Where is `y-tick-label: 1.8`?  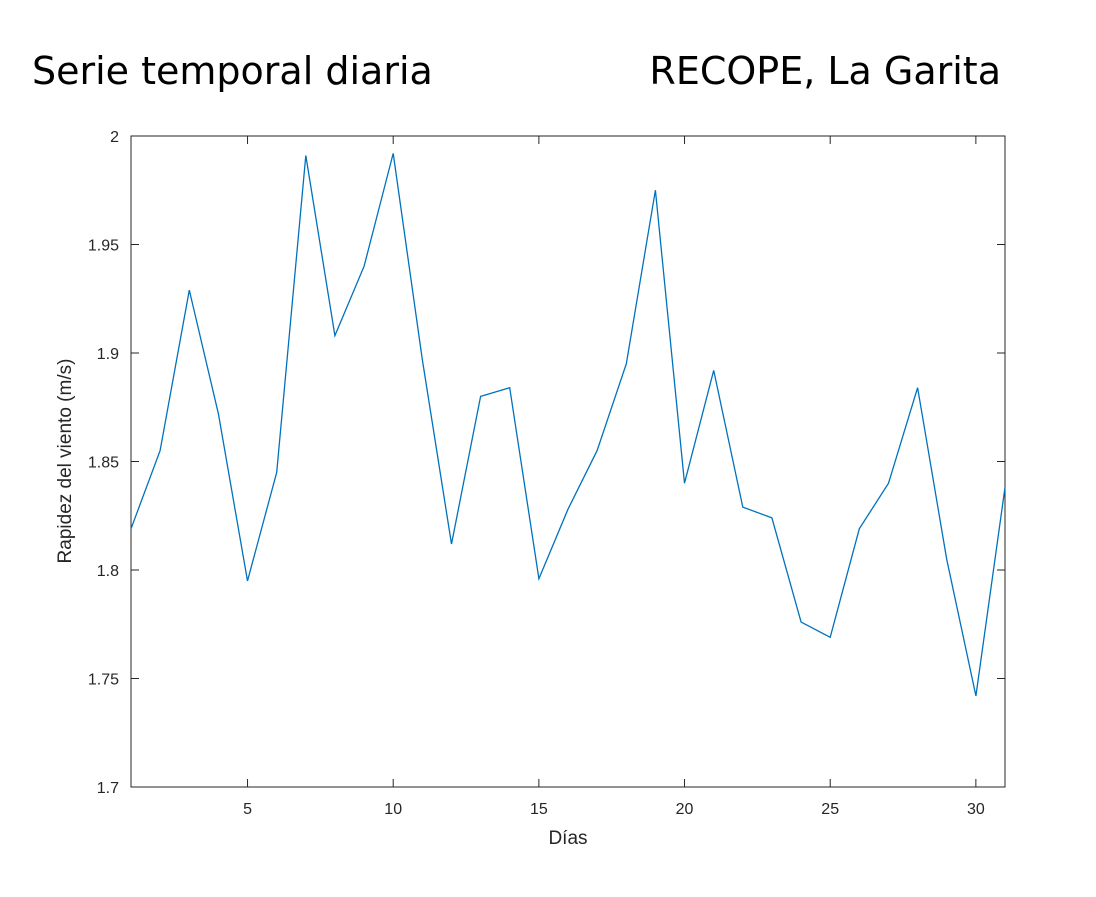
y-tick-label: 1.8 is located at coordinates (108, 571).